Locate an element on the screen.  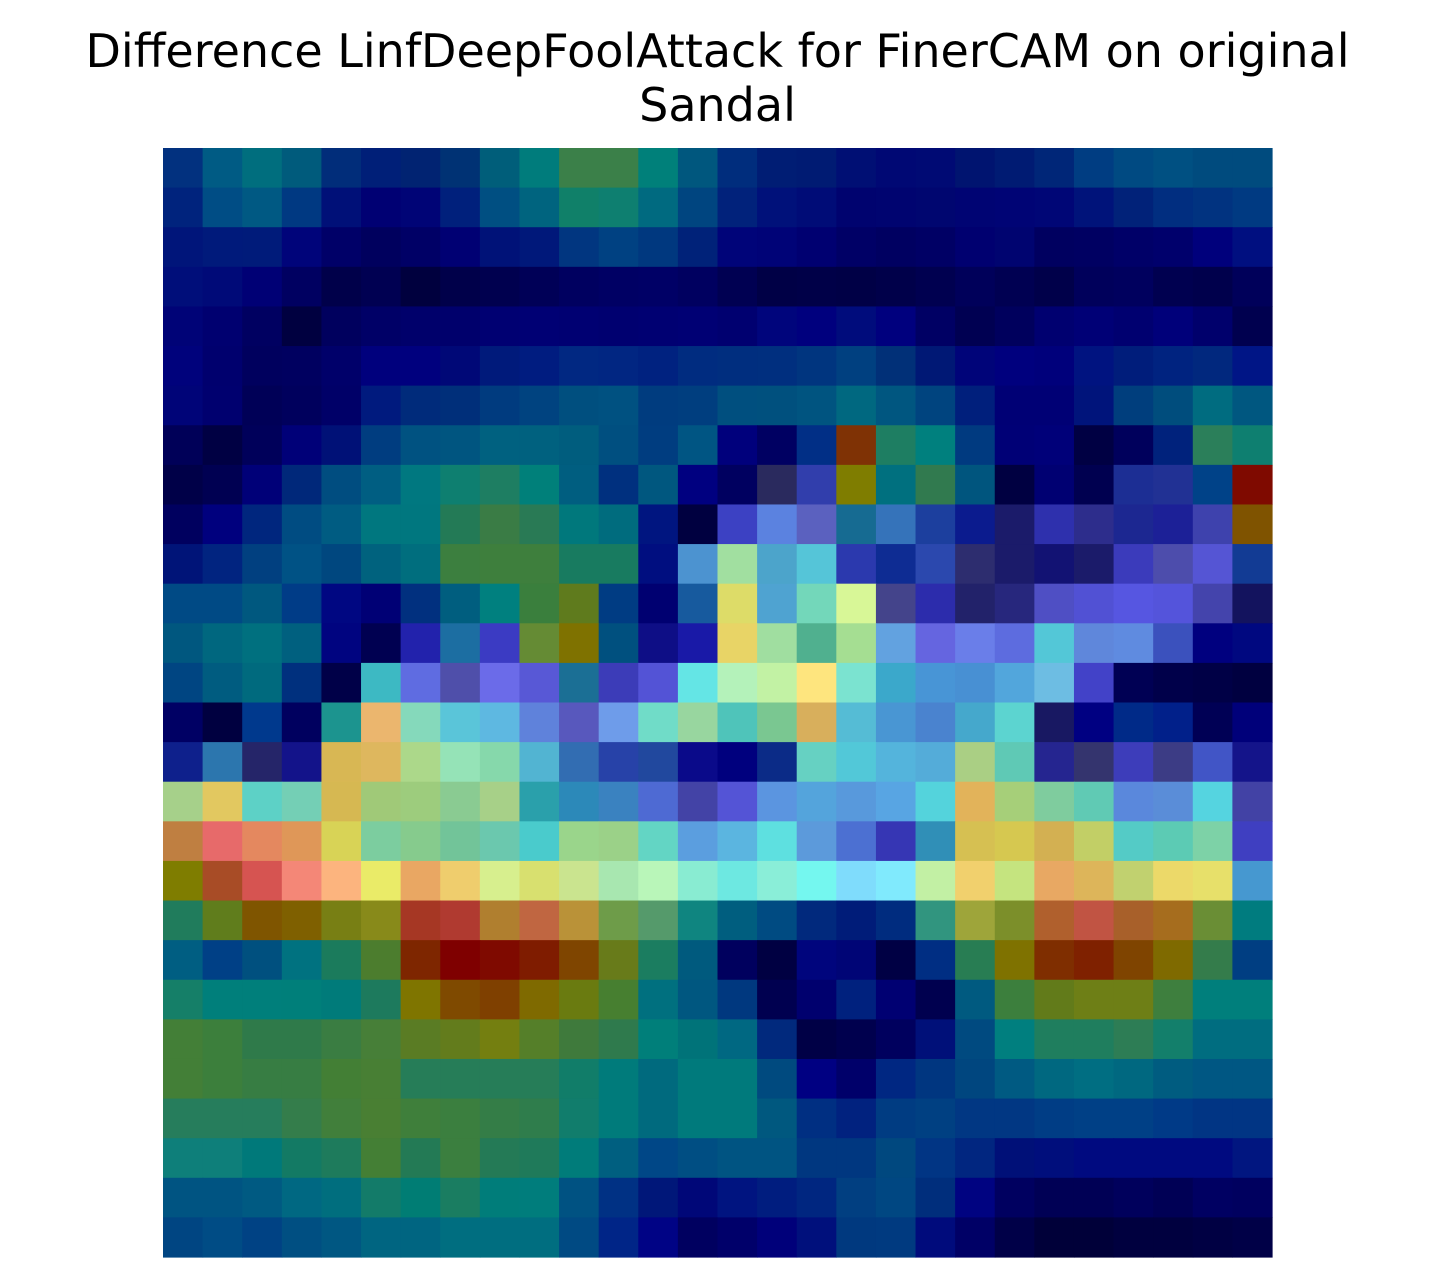
heatmap-cell-r7-c12 is located at coordinates (658, 445).